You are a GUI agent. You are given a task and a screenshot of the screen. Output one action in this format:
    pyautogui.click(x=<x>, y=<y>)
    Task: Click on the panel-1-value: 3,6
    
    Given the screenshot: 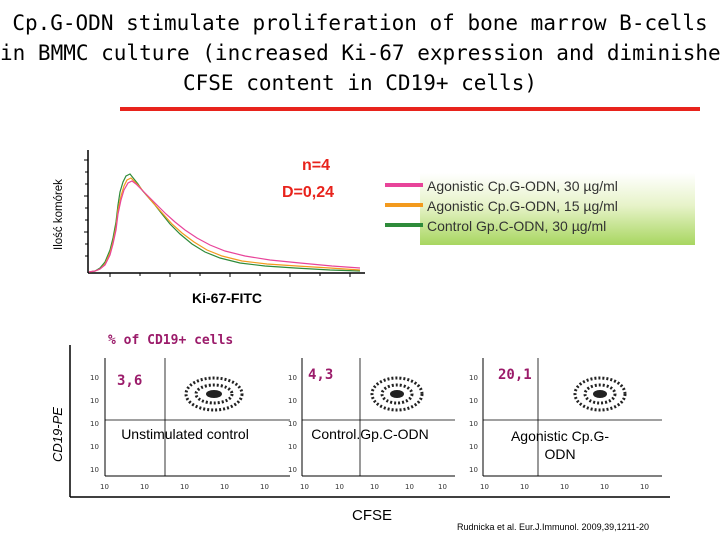 What is the action you would take?
    pyautogui.click(x=130, y=381)
    